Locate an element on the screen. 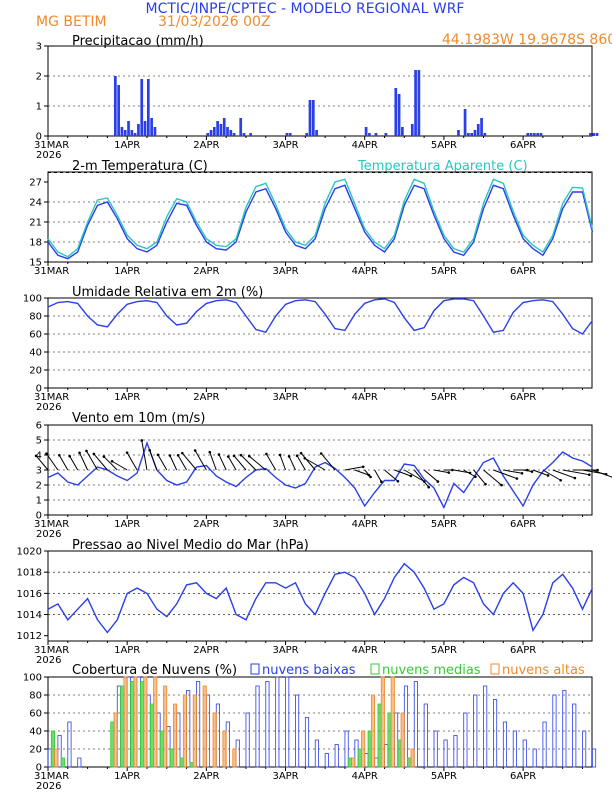 Image resolution: width=612 pixels, height=792 pixels. pressure-title: Pressao ao Nivel Medio do Mar (hPa) is located at coordinates (190, 545).